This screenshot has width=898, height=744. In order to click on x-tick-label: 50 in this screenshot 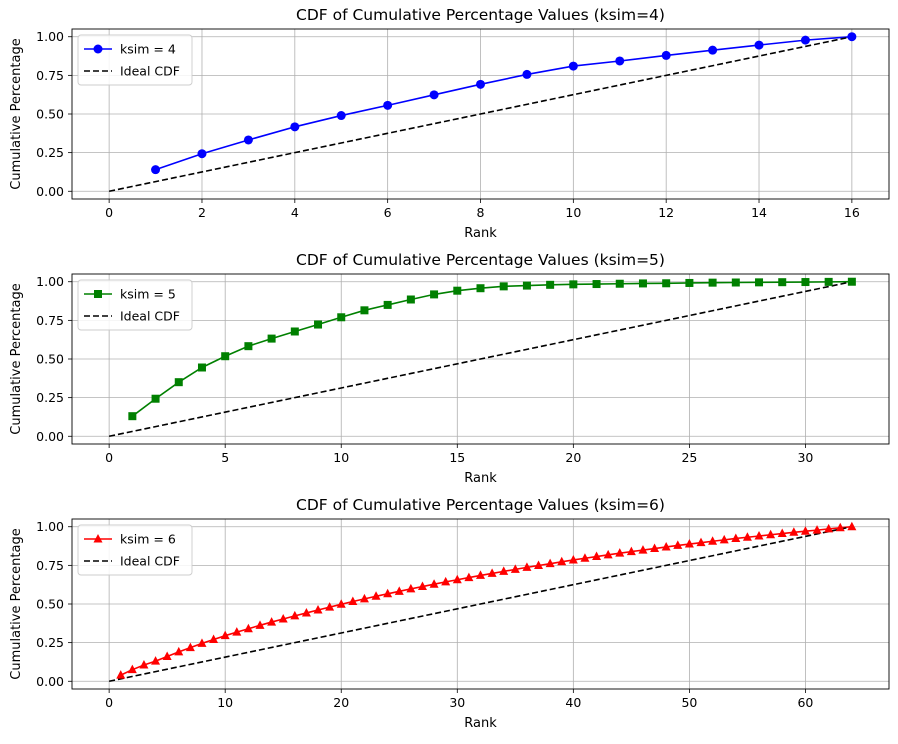, I will do `click(689, 702)`.